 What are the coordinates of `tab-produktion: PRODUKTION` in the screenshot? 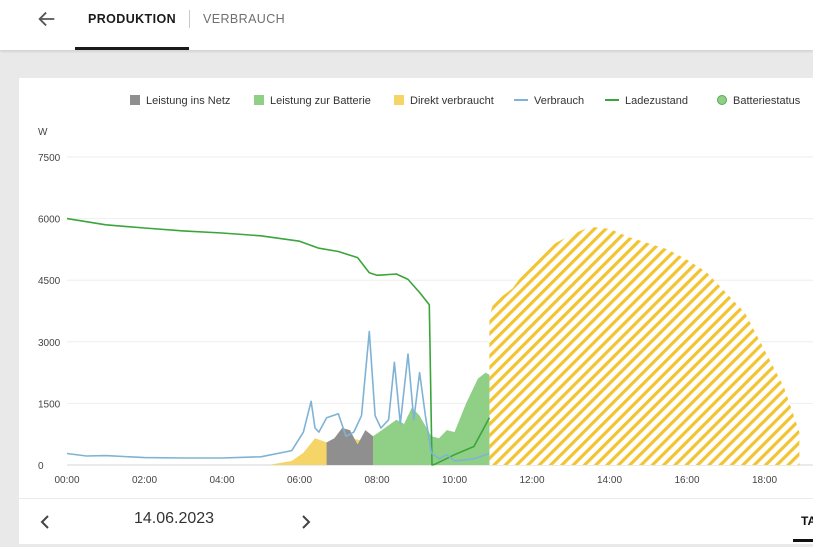 It's located at (132, 31).